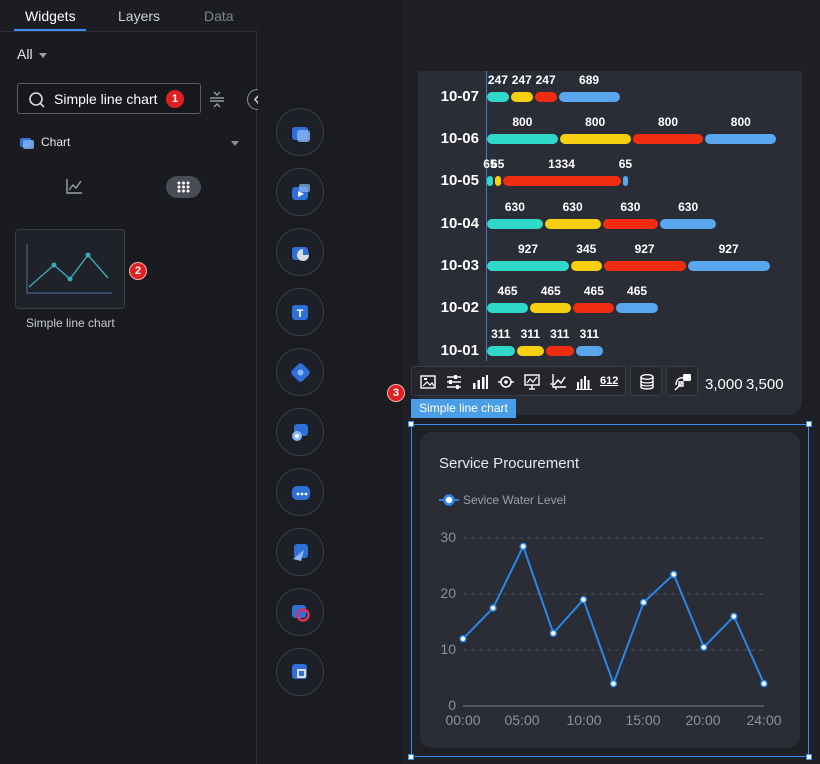 Image resolution: width=820 pixels, height=764 pixels. Describe the element at coordinates (589, 80) in the screenshot. I see `bar-value-label: 689` at that location.